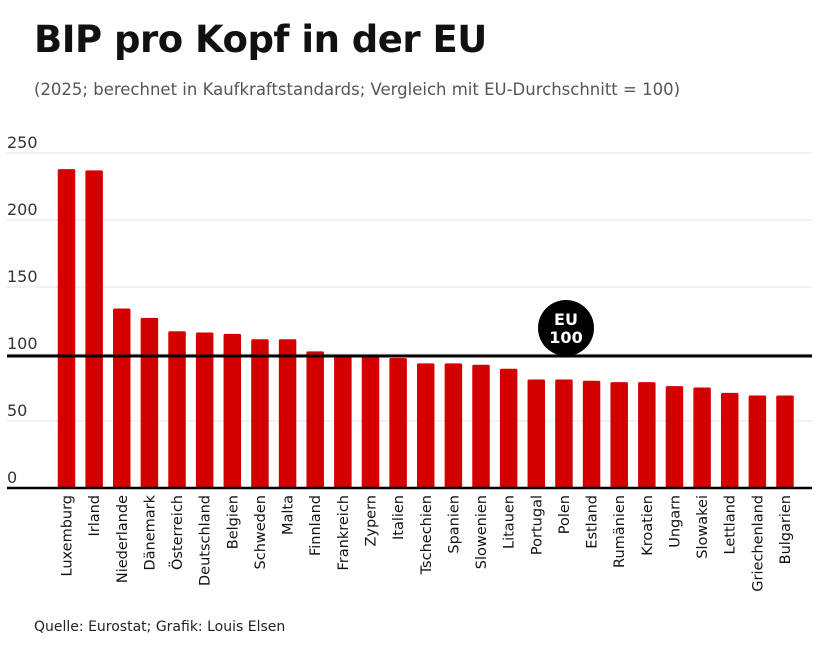 The width and height of the screenshot is (820, 667). Describe the element at coordinates (566, 319) in the screenshot. I see `eu-badge-label: EU` at that location.